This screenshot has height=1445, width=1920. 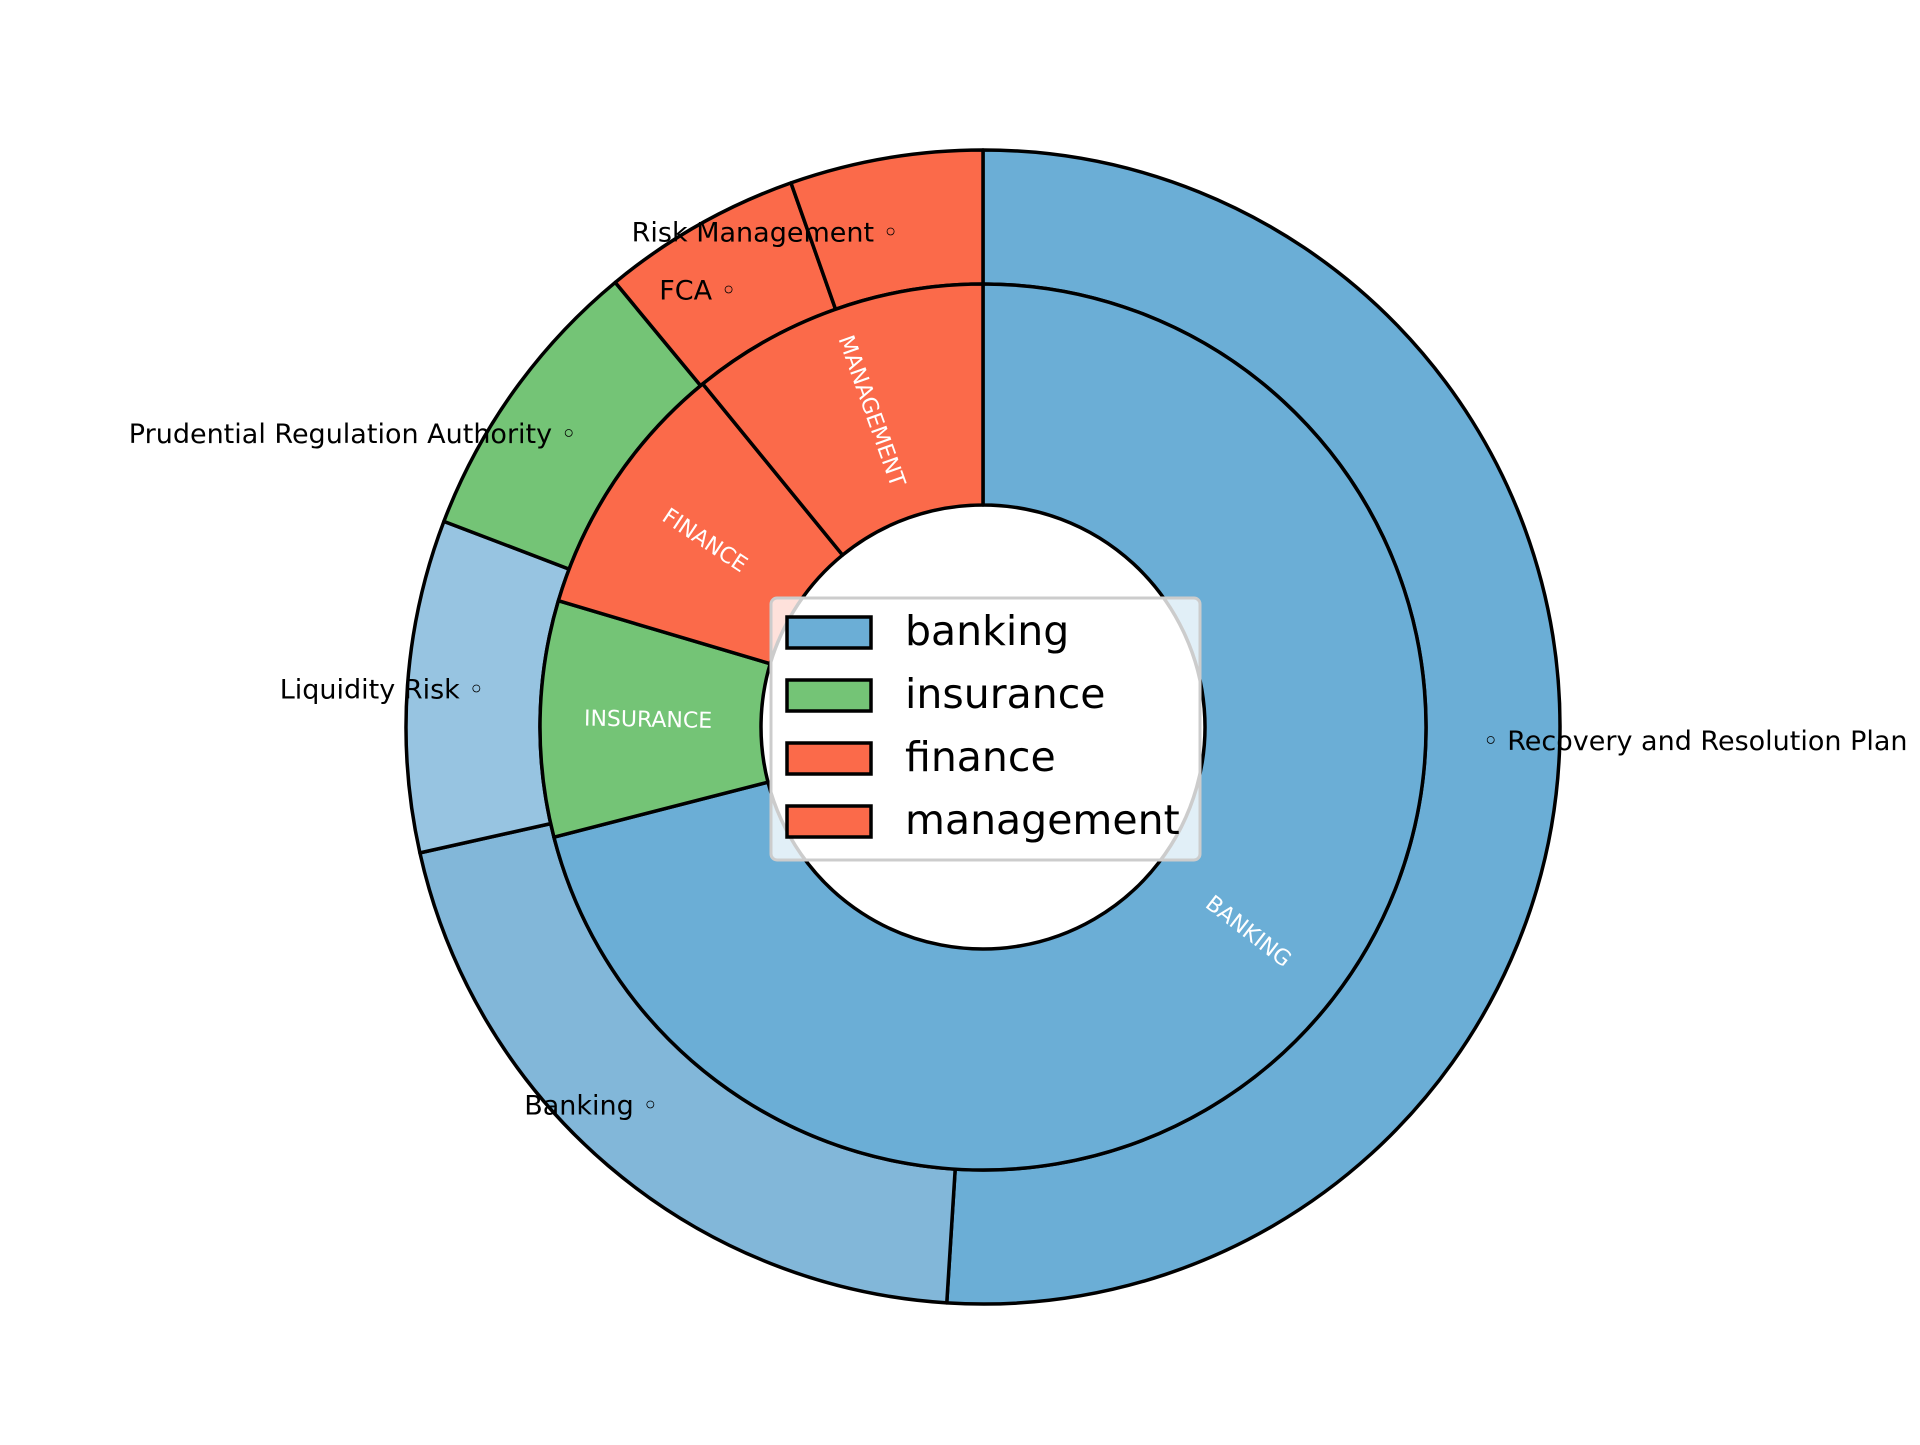 What do you see at coordinates (697, 290) in the screenshot?
I see `outer-label-fca: FCA ◦` at bounding box center [697, 290].